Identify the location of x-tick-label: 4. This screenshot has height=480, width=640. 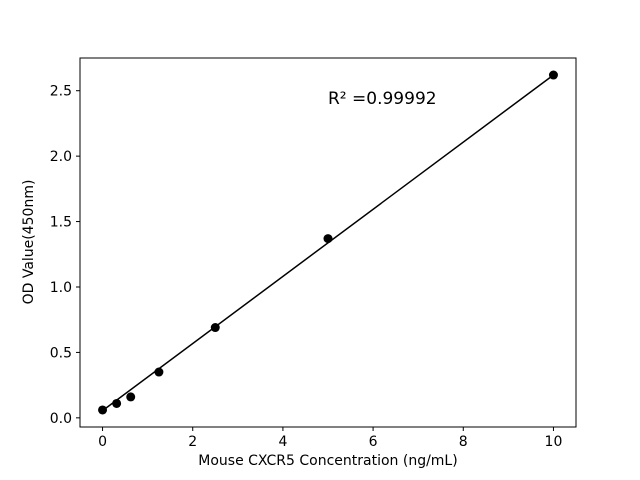
(282, 442).